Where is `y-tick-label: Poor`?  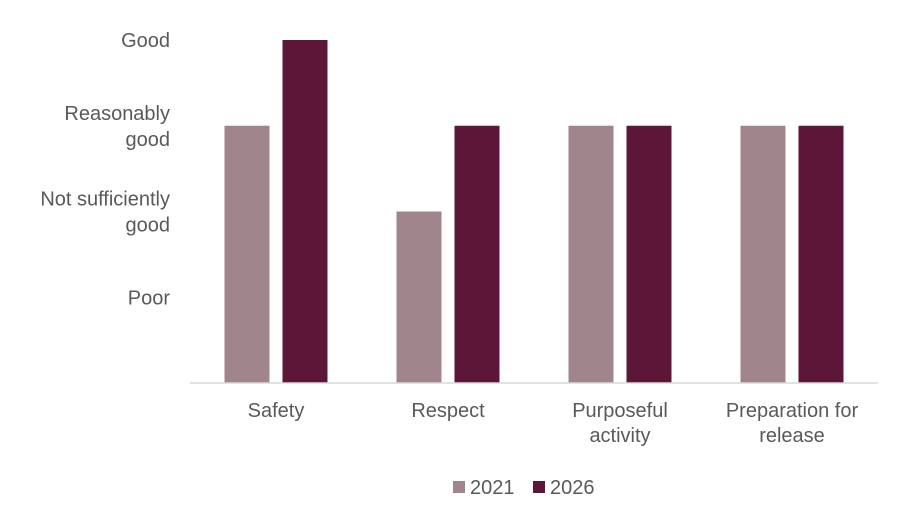
y-tick-label: Poor is located at coordinates (149, 298).